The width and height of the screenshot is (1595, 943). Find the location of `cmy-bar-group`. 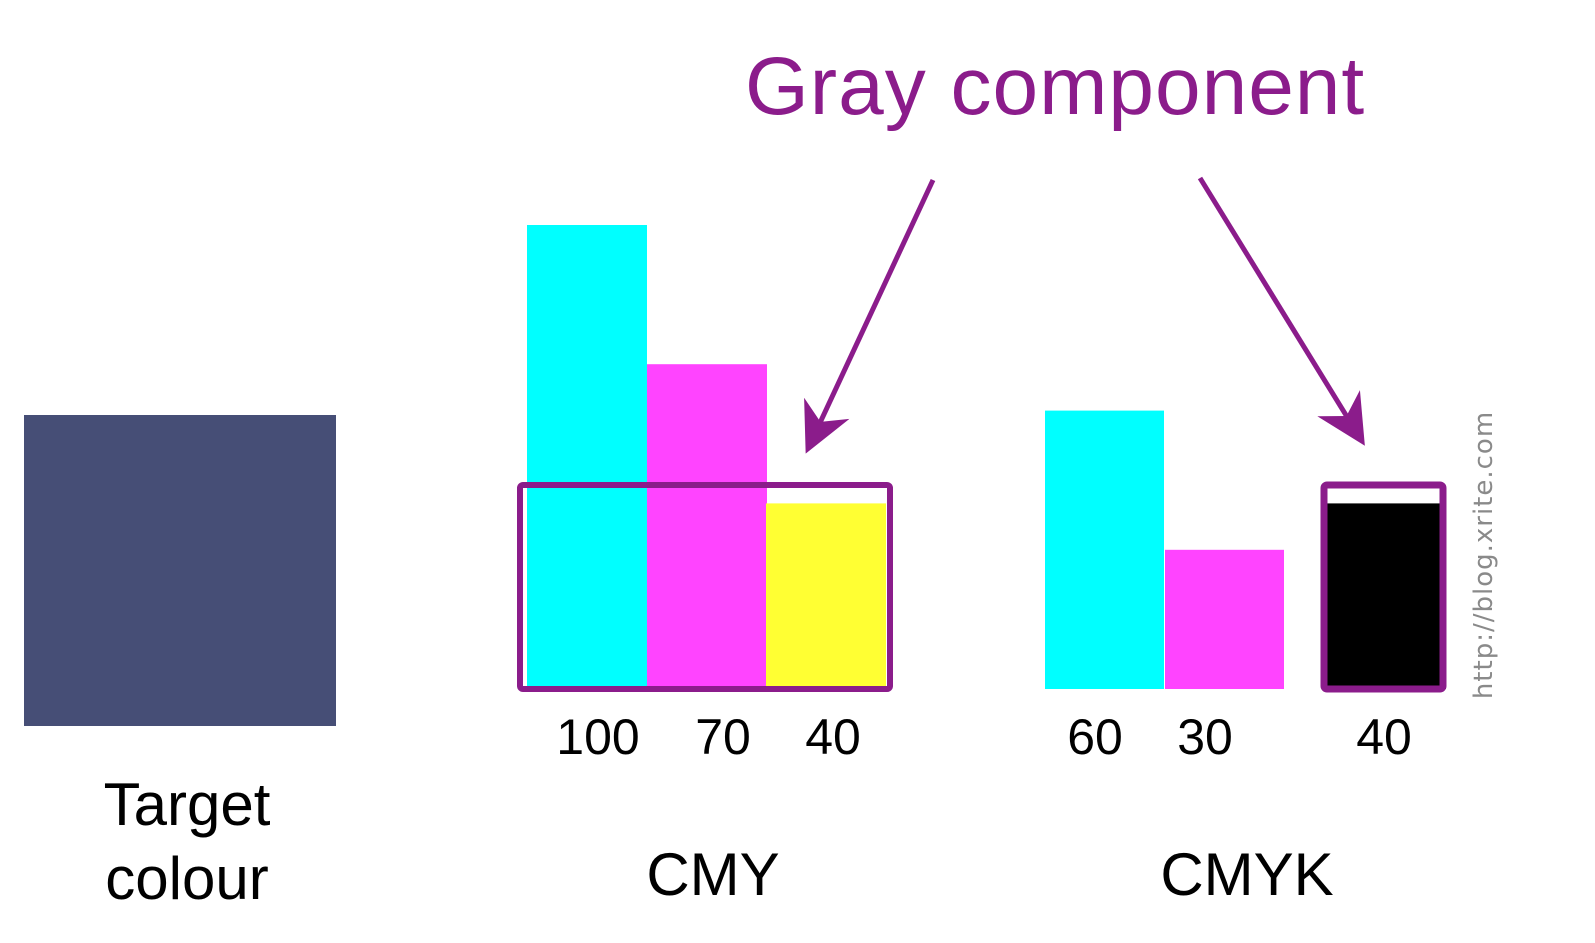

cmy-bar-group is located at coordinates (706, 457).